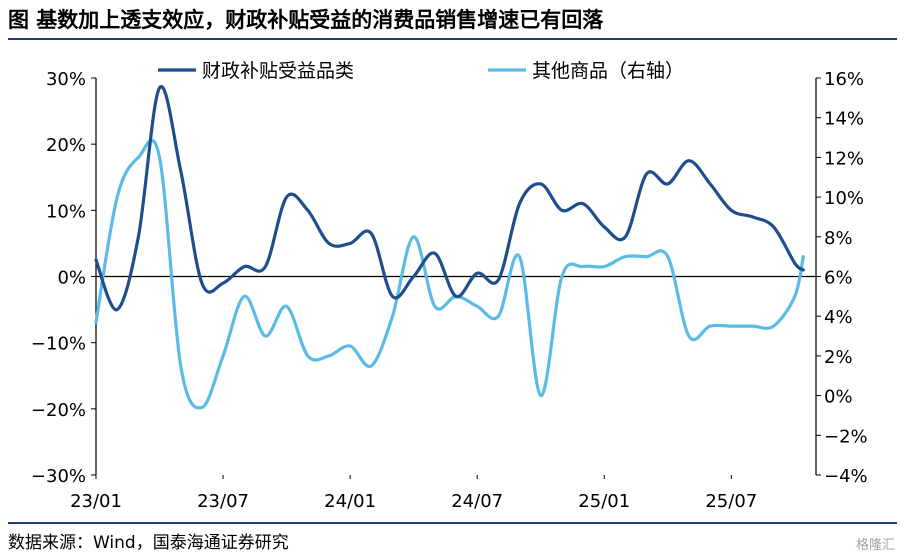 The image size is (905, 559). Describe the element at coordinates (838, 397) in the screenshot. I see `right-y-tick-label: 0%` at that location.